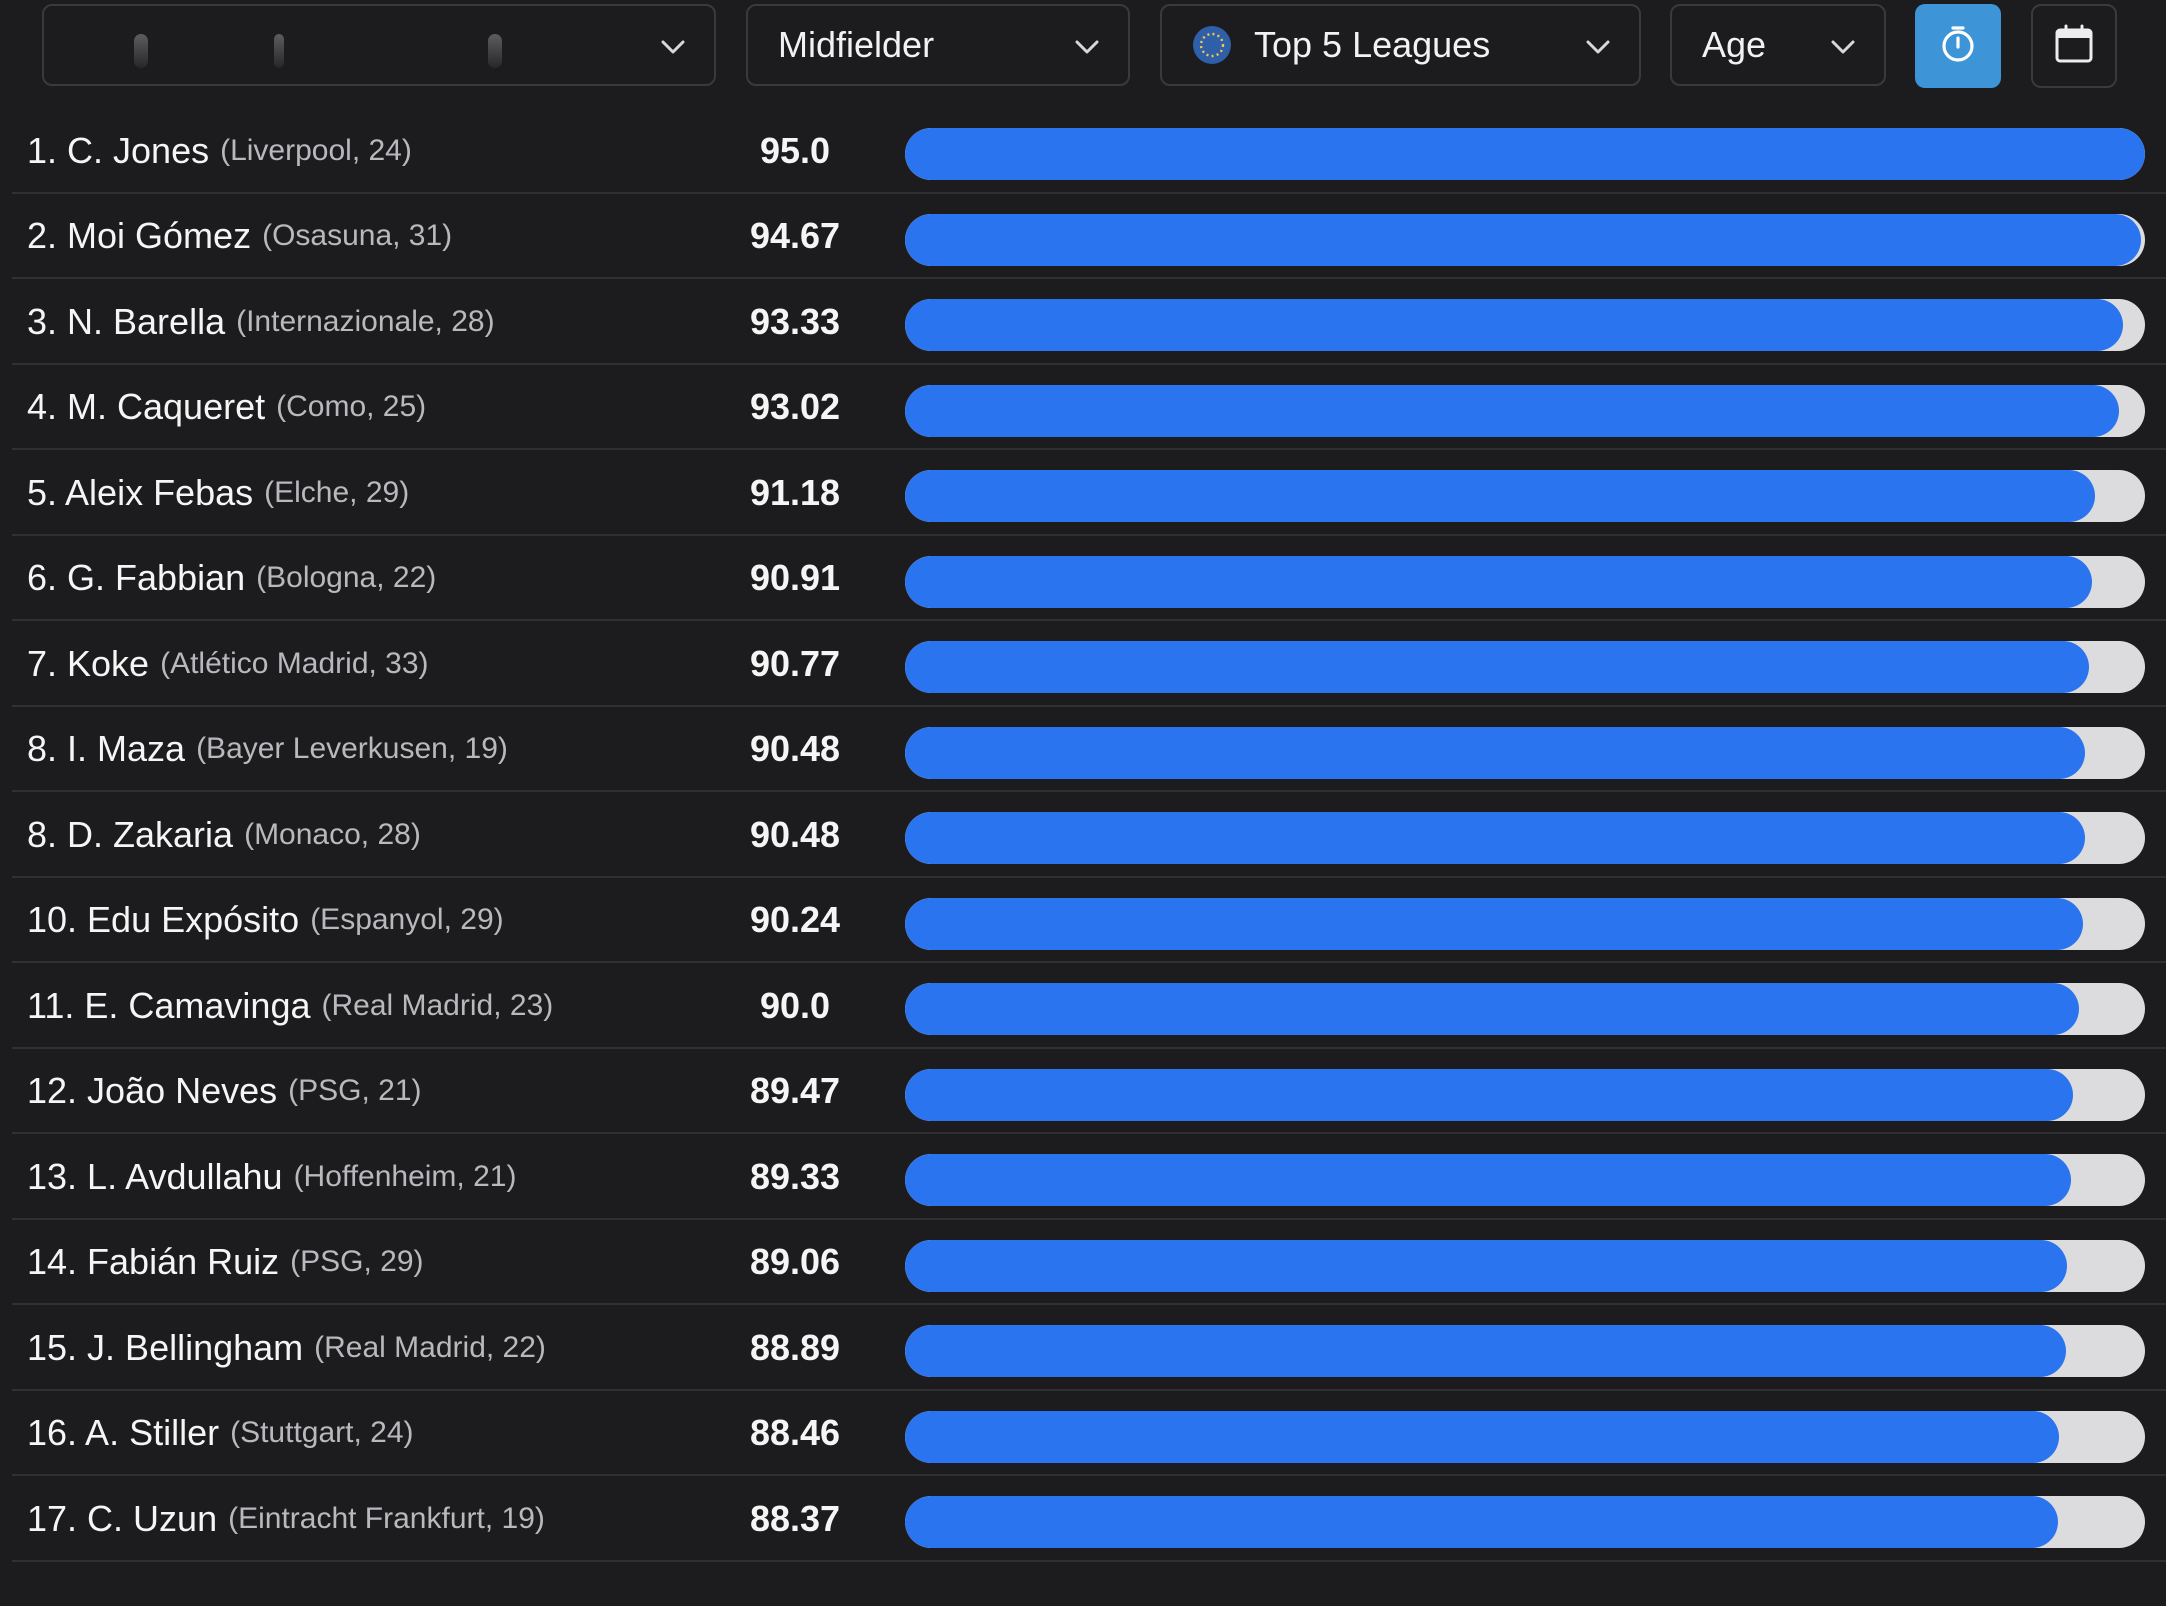 The image size is (2166, 1606). I want to click on player-row: 8. D. Zakaria (Monaco, 28) 90.48, so click(1083, 835).